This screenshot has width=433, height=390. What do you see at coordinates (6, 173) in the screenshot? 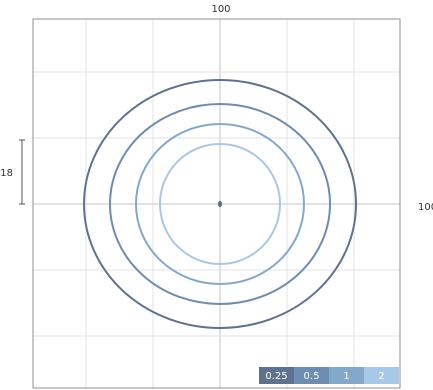
I see `left-dimension-label: 18` at bounding box center [6, 173].